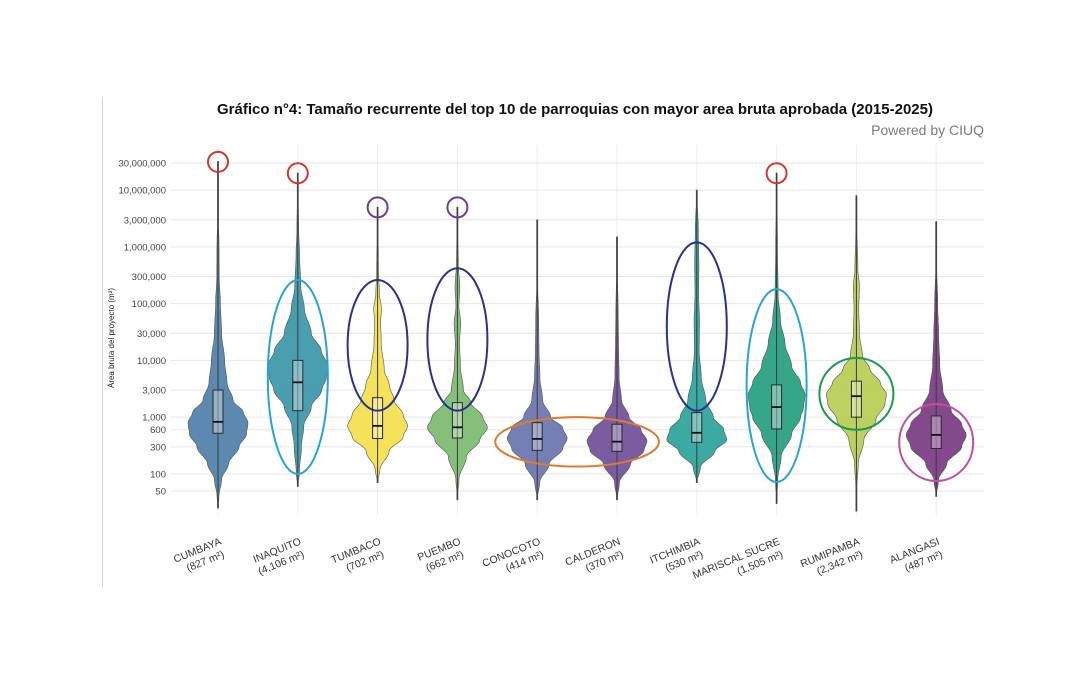  Describe the element at coordinates (158, 474) in the screenshot. I see `y-tick-label: 100` at that location.